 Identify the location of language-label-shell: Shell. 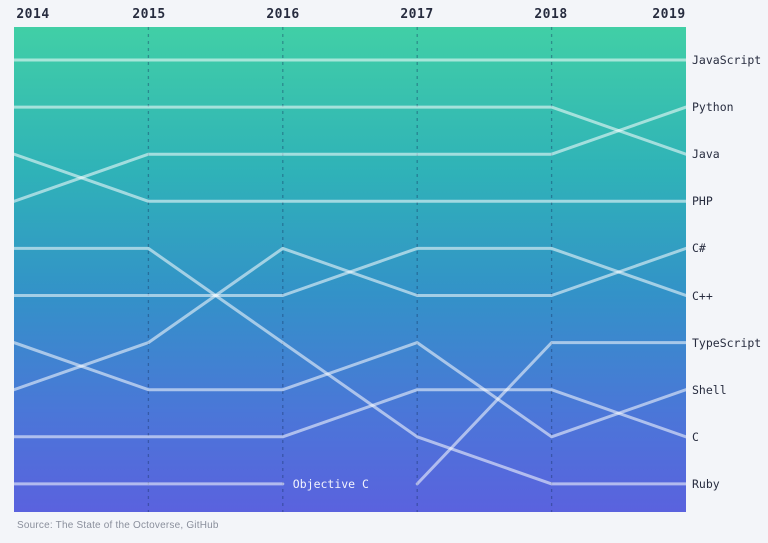
(709, 389).